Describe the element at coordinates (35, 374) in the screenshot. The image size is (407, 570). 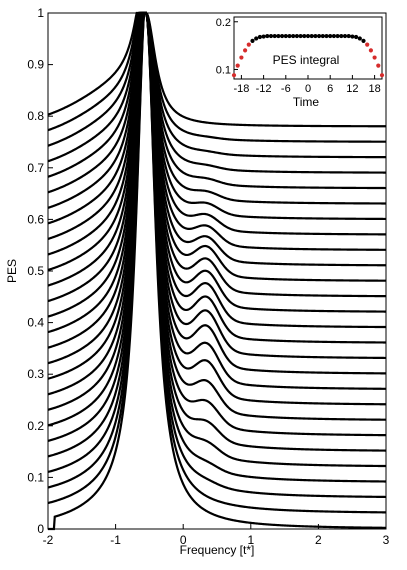
I see `y-tick-label: 0.3` at that location.